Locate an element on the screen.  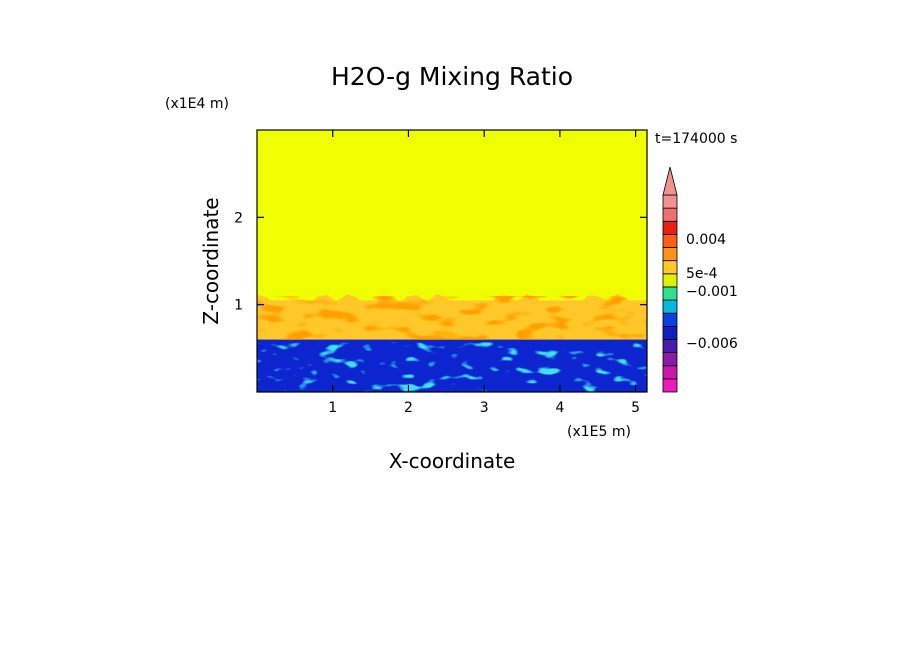
x-axis-label: X-coordinate is located at coordinates (452, 461).